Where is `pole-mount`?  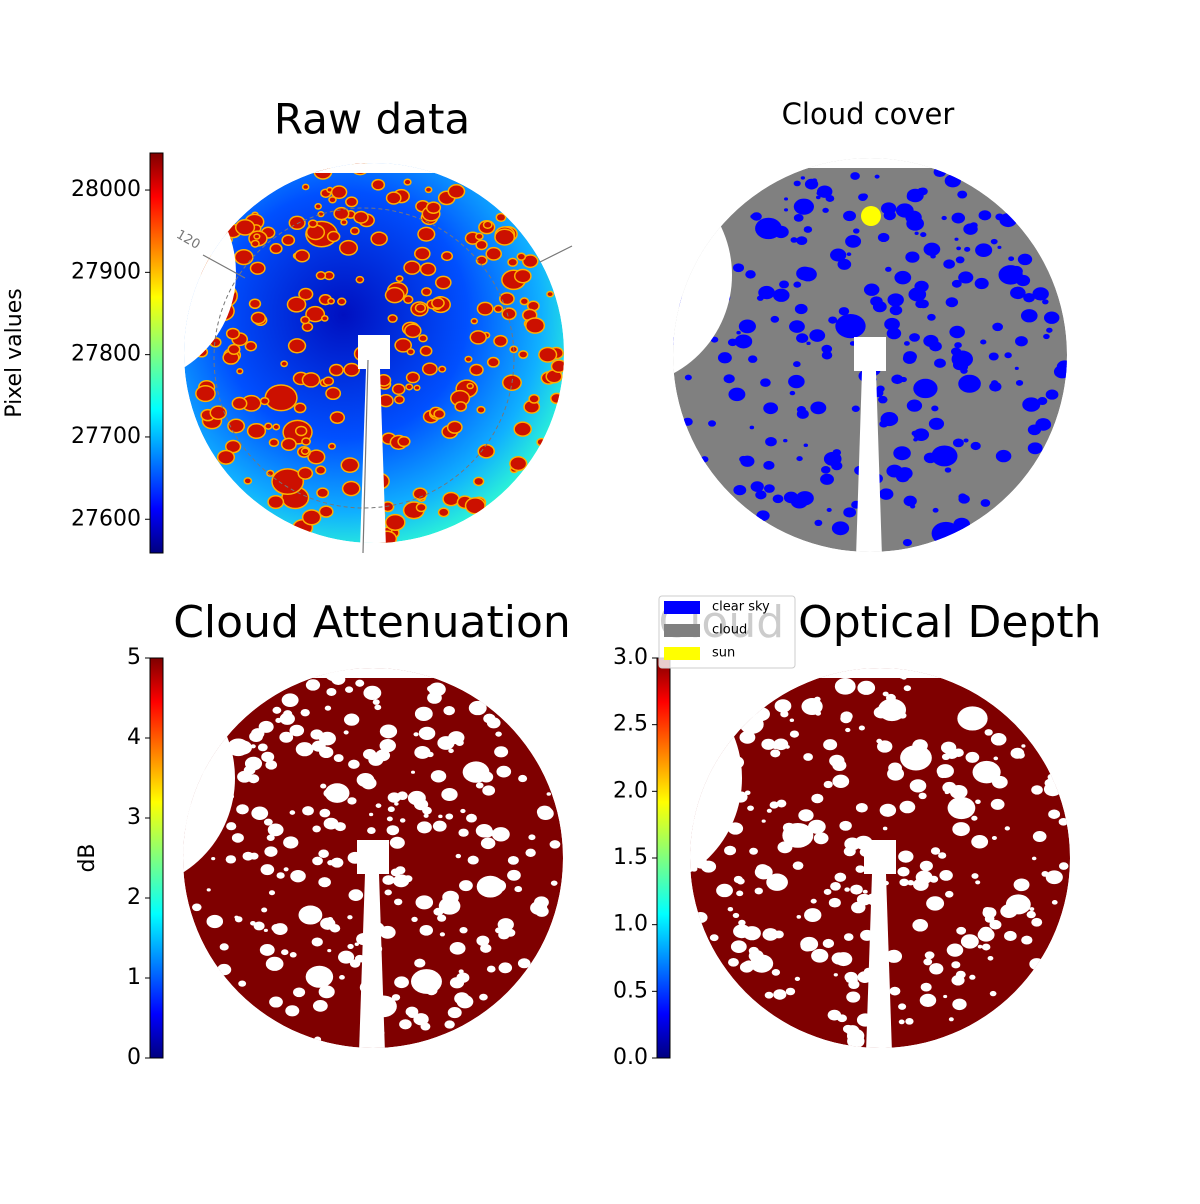
pole-mount is located at coordinates (880, 857).